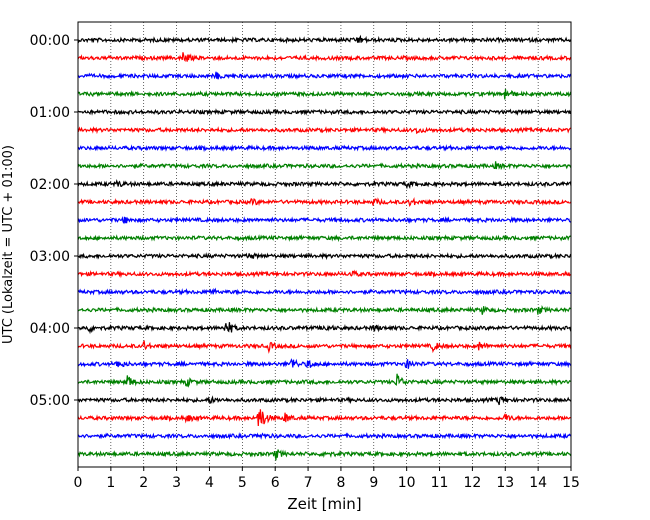  What do you see at coordinates (571, 483) in the screenshot?
I see `x-tick-label: 15` at bounding box center [571, 483].